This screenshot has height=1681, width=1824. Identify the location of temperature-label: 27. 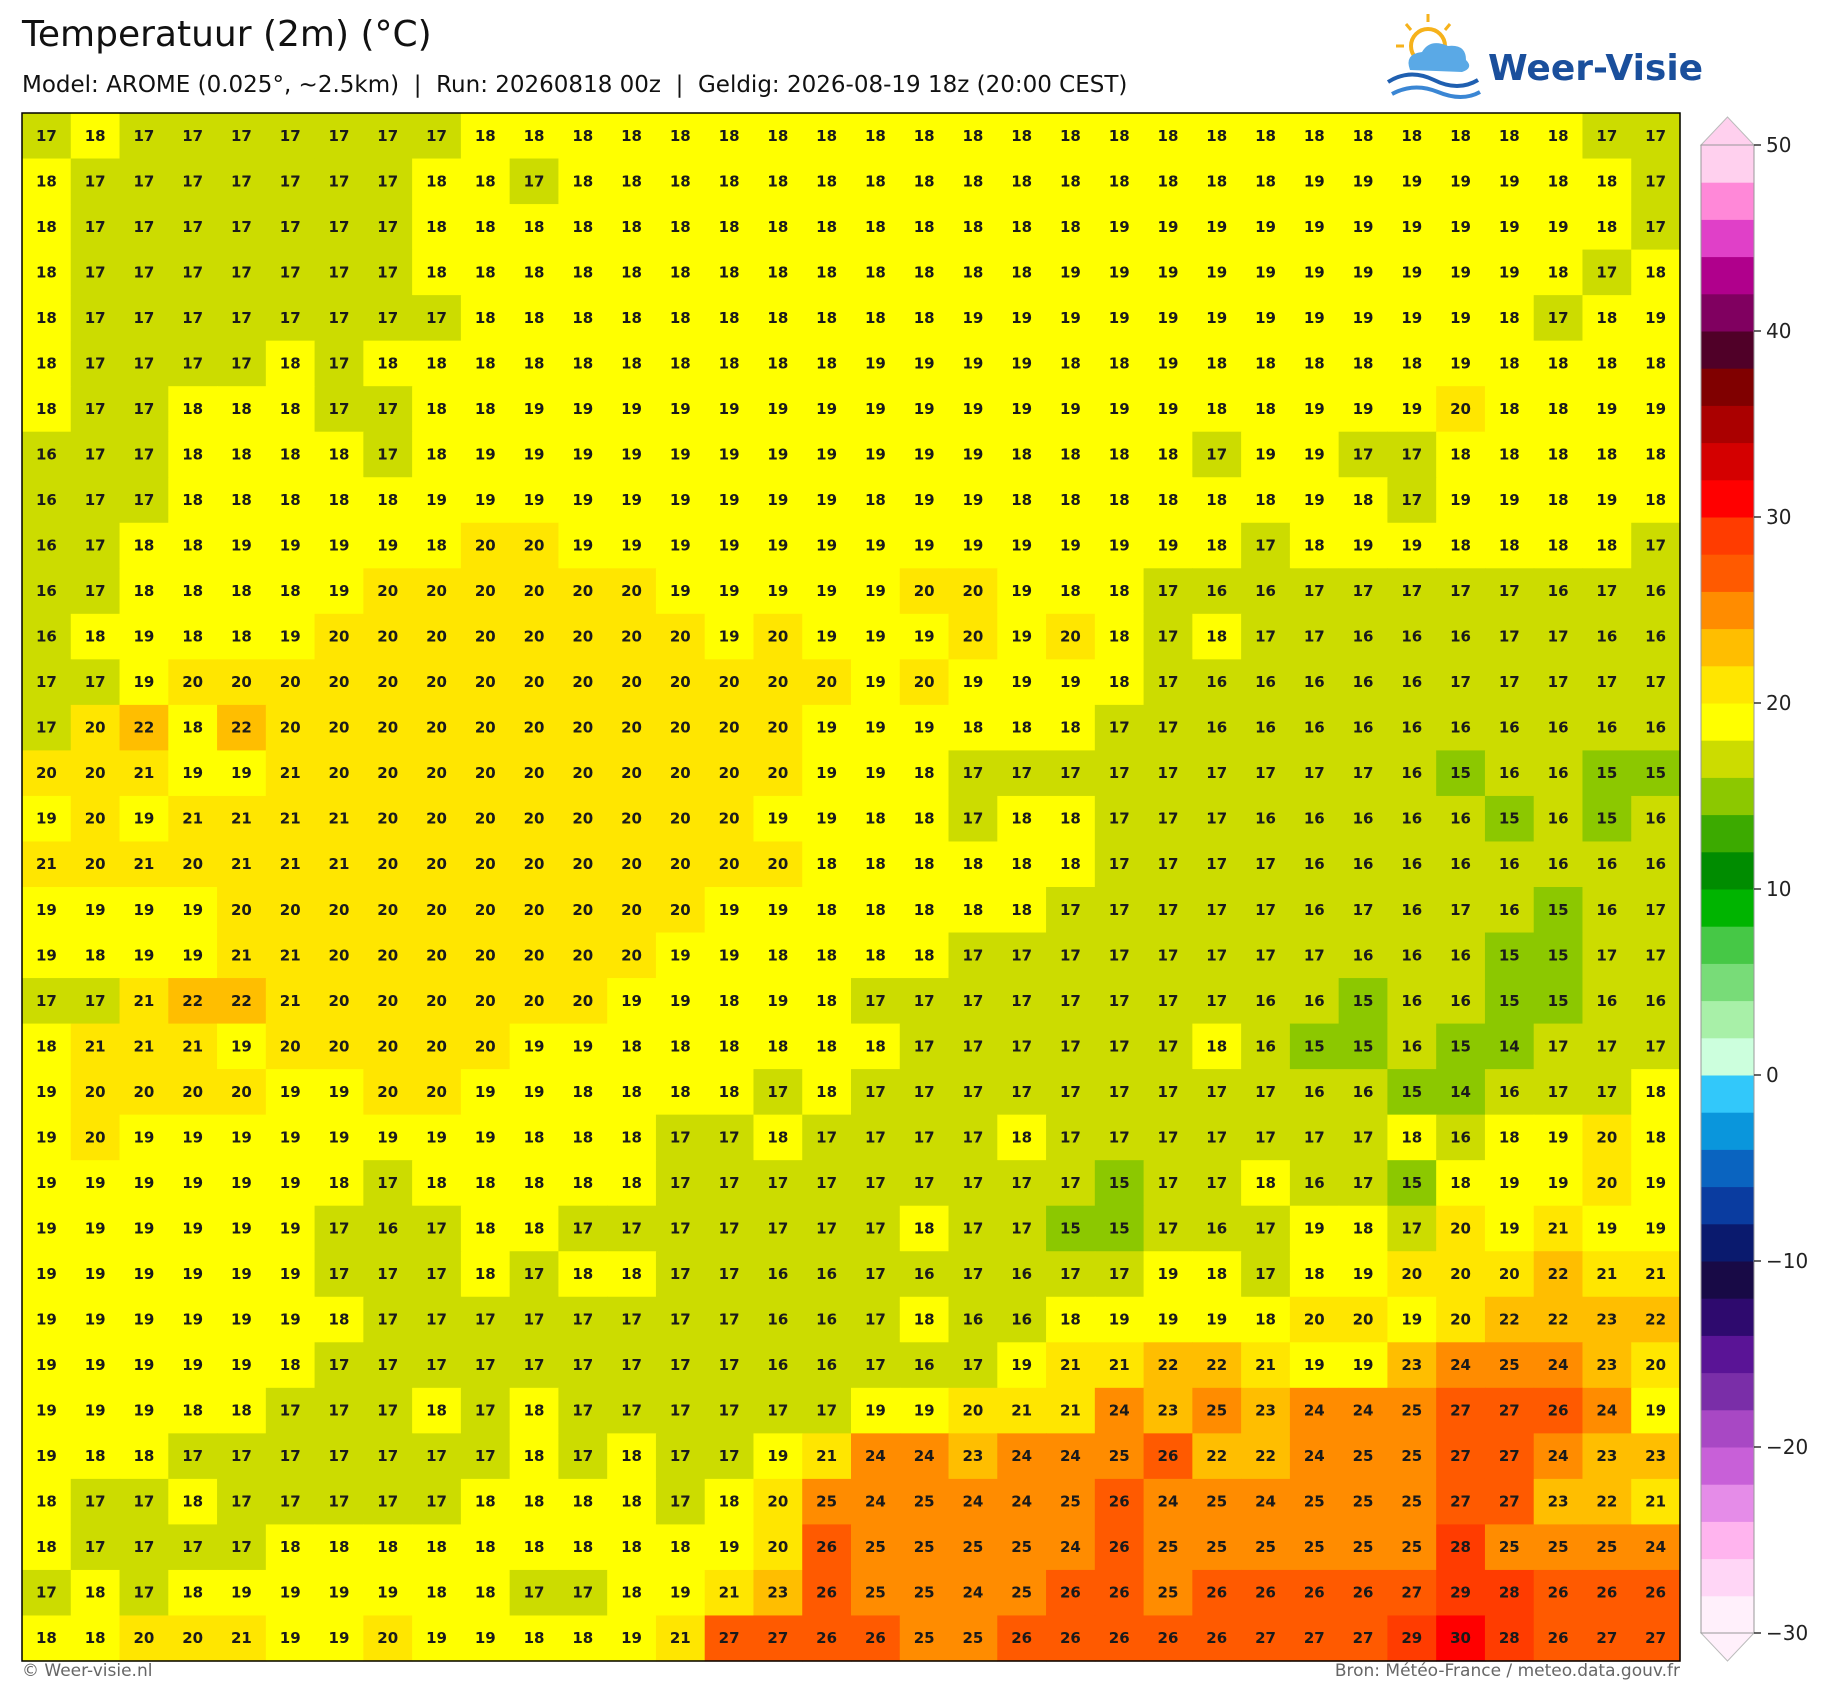
(1411, 1593).